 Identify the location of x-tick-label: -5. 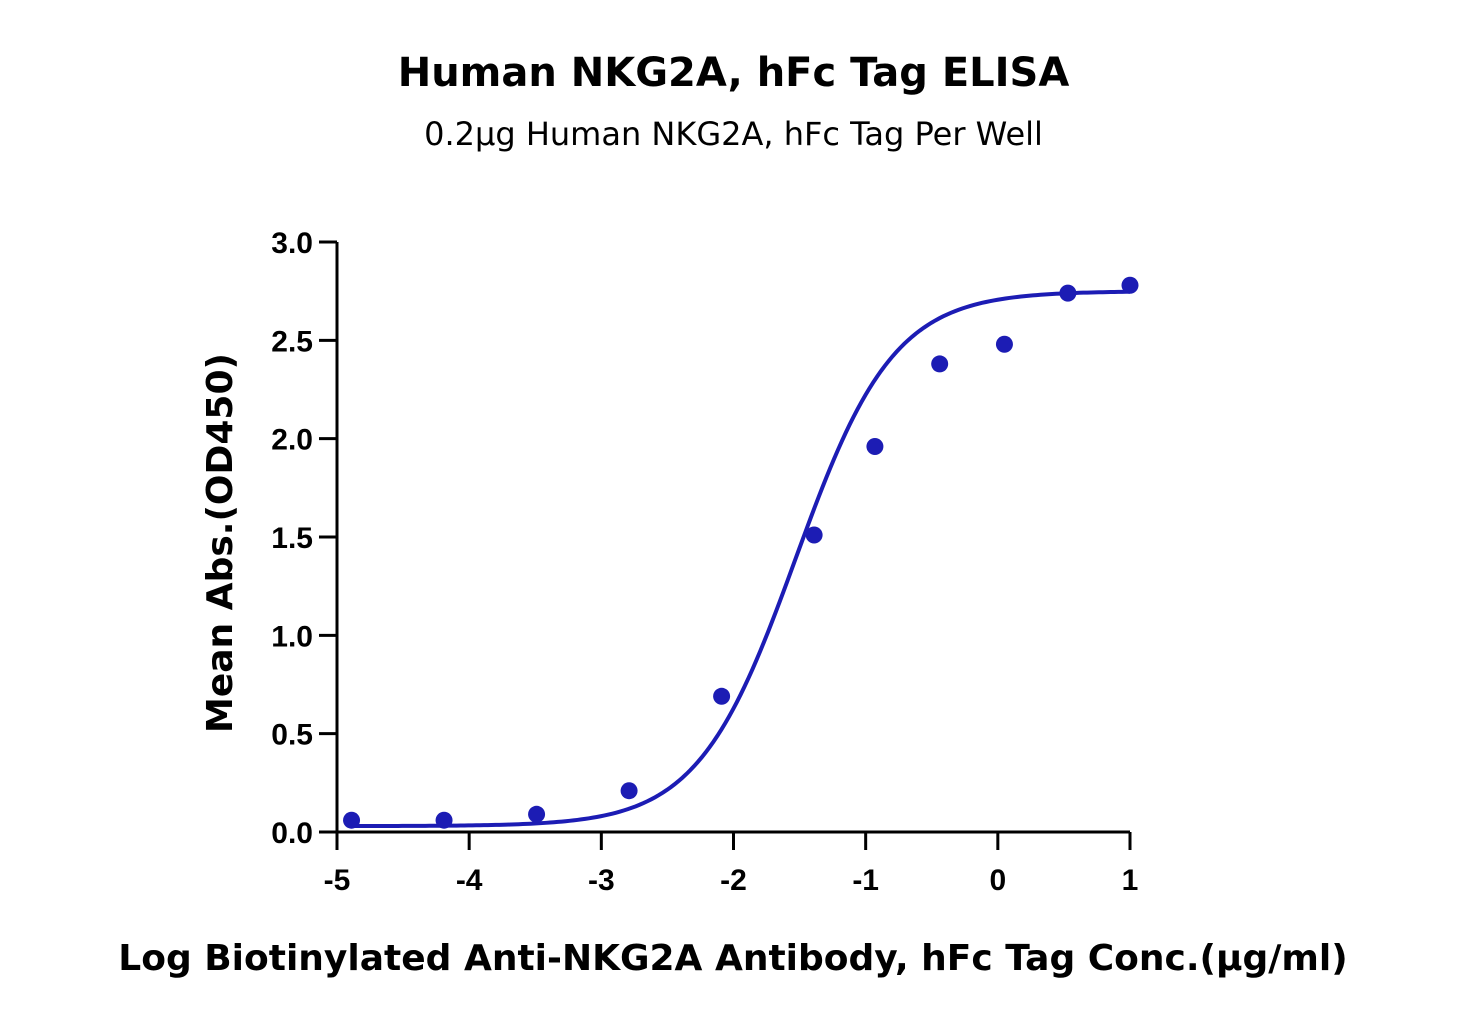
(337, 880).